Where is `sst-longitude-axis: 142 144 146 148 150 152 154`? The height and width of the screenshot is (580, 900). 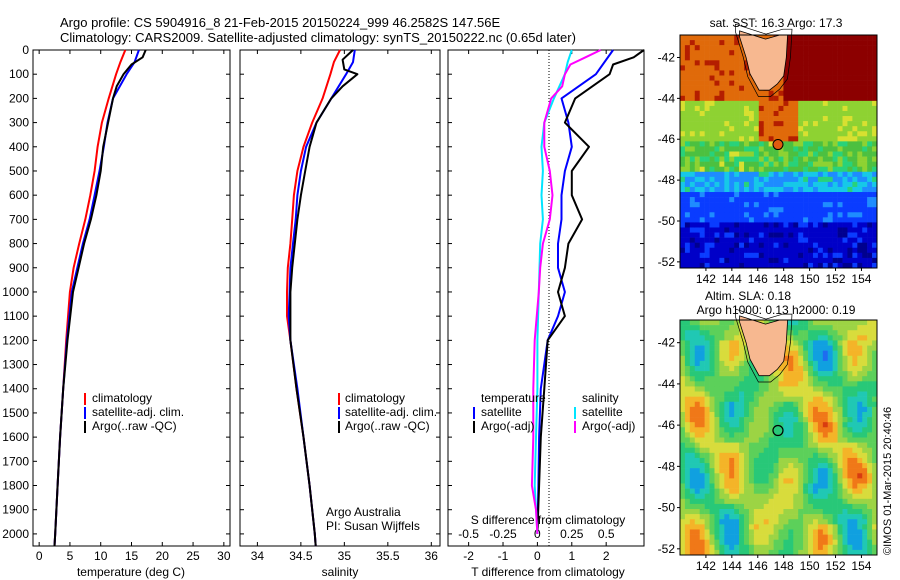 sst-longitude-axis: 142 144 146 148 150 152 154 is located at coordinates (784, 277).